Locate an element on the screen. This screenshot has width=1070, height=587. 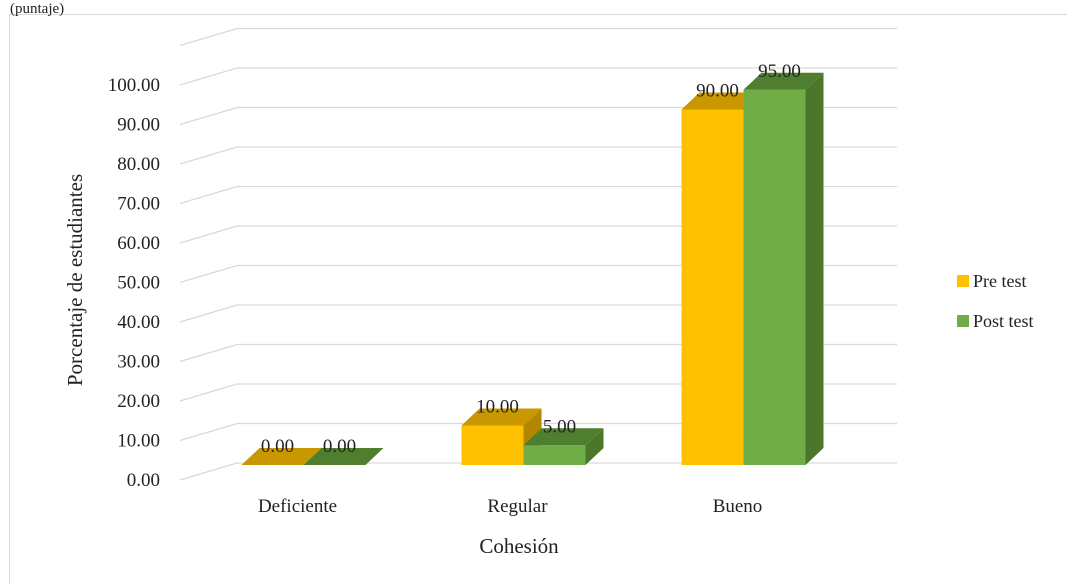
data-label: 5.00 is located at coordinates (559, 426).